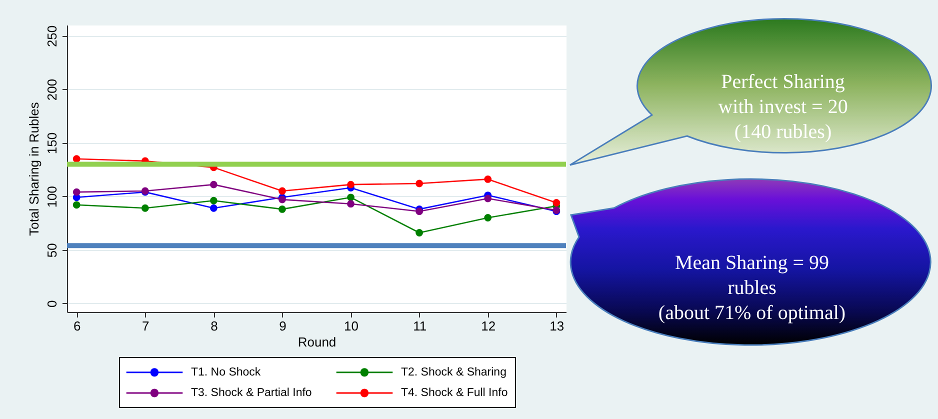 The width and height of the screenshot is (938, 419). Describe the element at coordinates (52, 36) in the screenshot. I see `y-tick-label: 250` at that location.